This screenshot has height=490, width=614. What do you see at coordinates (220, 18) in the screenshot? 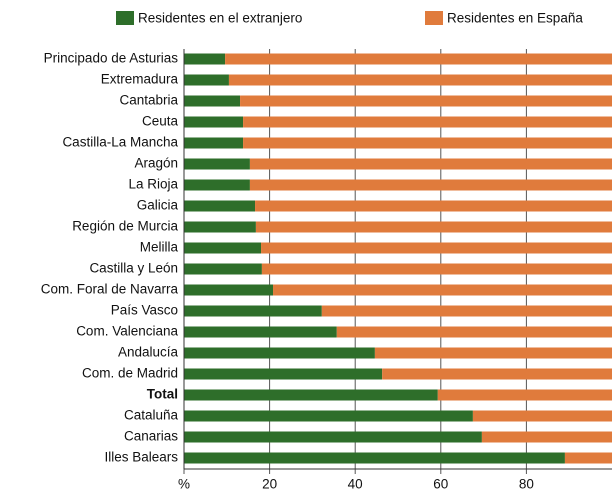
I see `legend-label: Residentes en el extranjero` at bounding box center [220, 18].